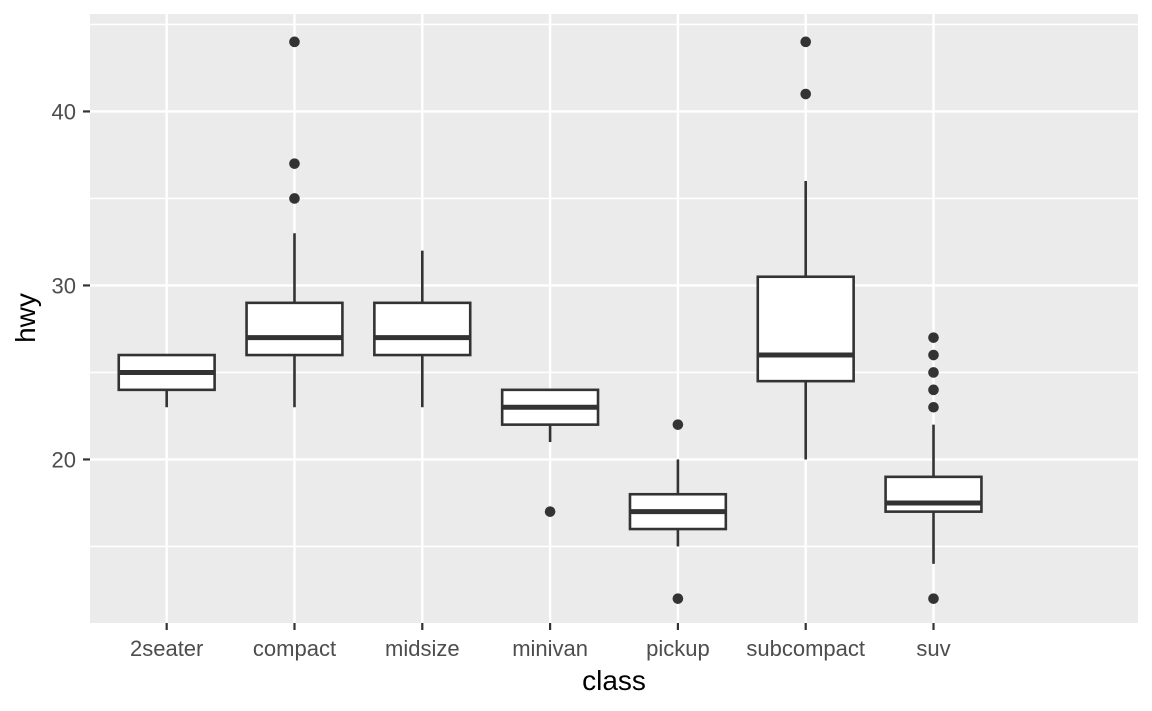 This screenshot has width=1152, height=711. I want to click on x-tick-label-2seater: 2seater, so click(166, 648).